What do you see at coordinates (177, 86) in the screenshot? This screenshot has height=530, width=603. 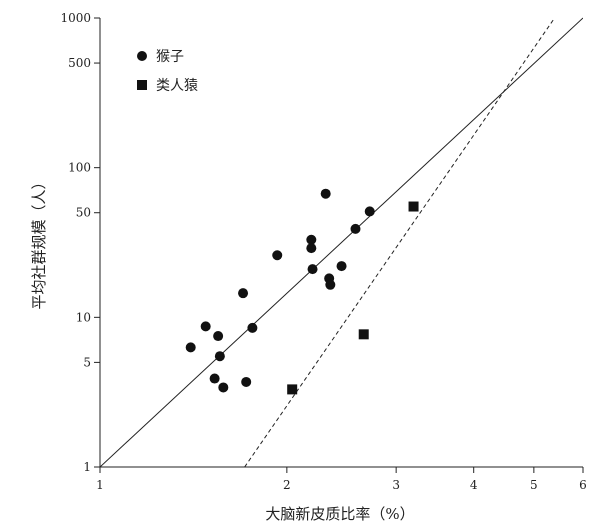 I see `legend-label: 类人猿` at bounding box center [177, 86].